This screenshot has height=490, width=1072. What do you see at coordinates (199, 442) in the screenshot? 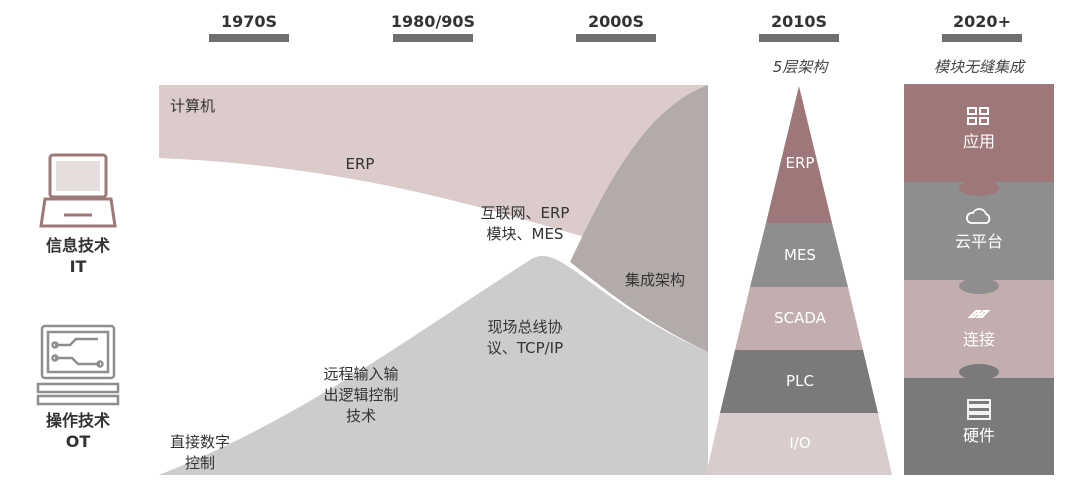
I see `label-direct-line1: 直接数字` at bounding box center [199, 442].